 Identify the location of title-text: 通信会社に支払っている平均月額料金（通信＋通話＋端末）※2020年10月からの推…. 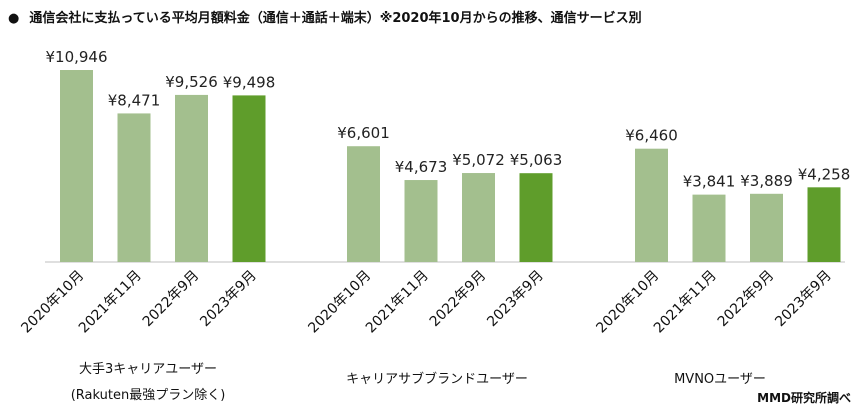
(335, 18).